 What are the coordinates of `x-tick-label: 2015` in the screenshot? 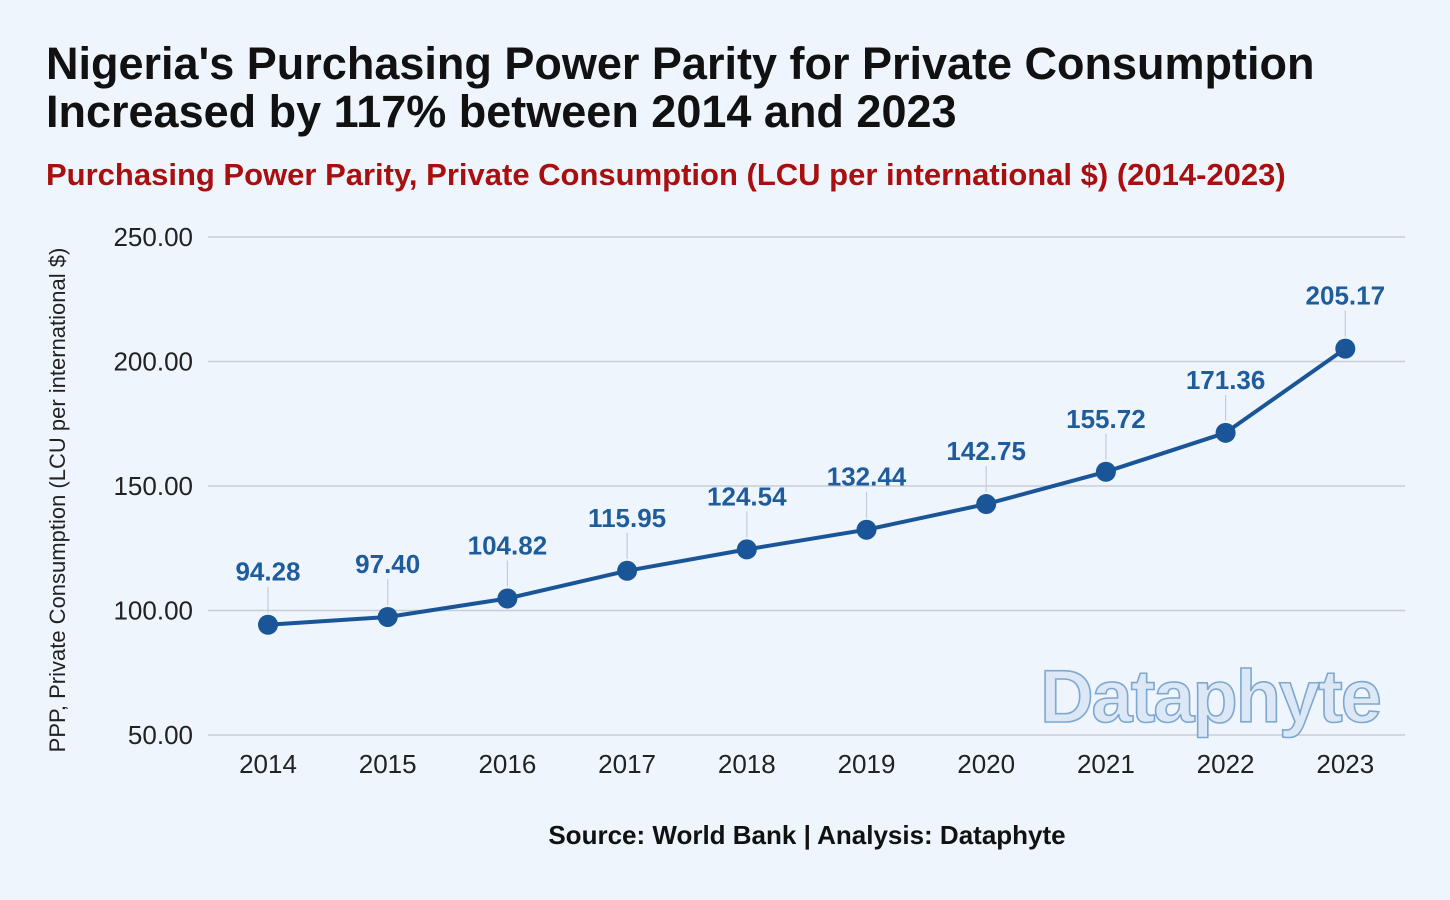 It's located at (388, 764).